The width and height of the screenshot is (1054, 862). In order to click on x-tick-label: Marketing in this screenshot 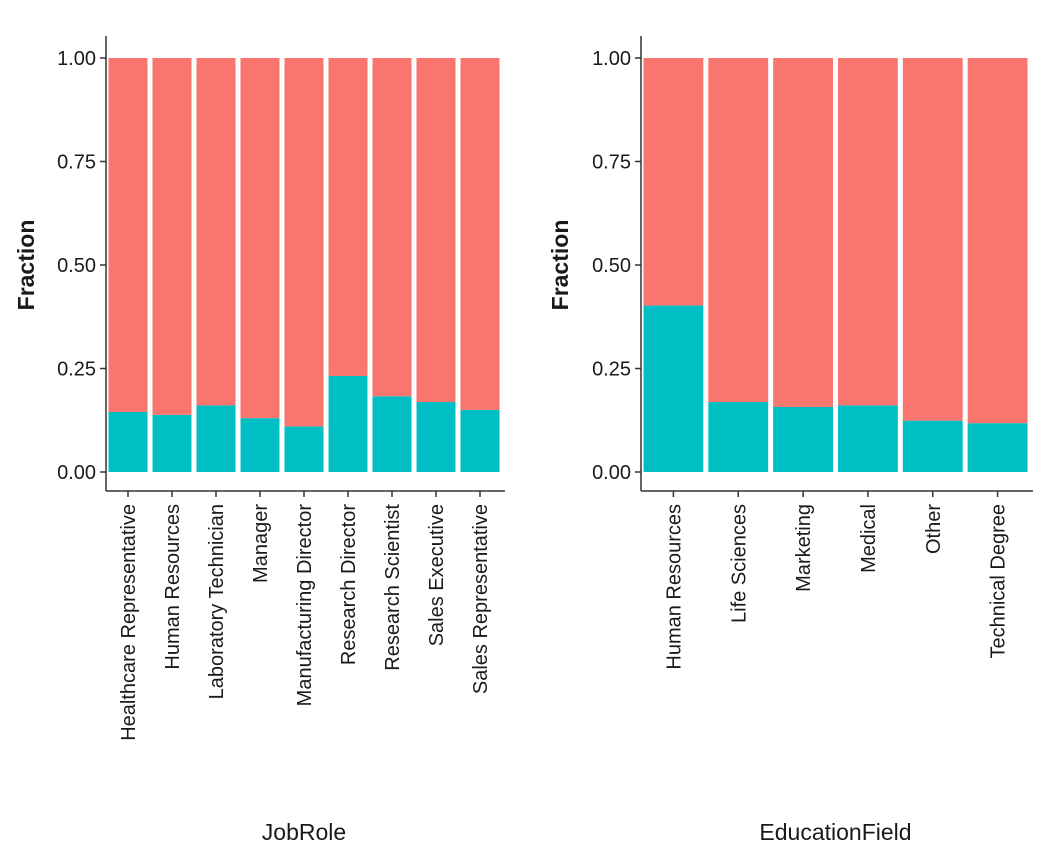, I will do `click(804, 548)`.